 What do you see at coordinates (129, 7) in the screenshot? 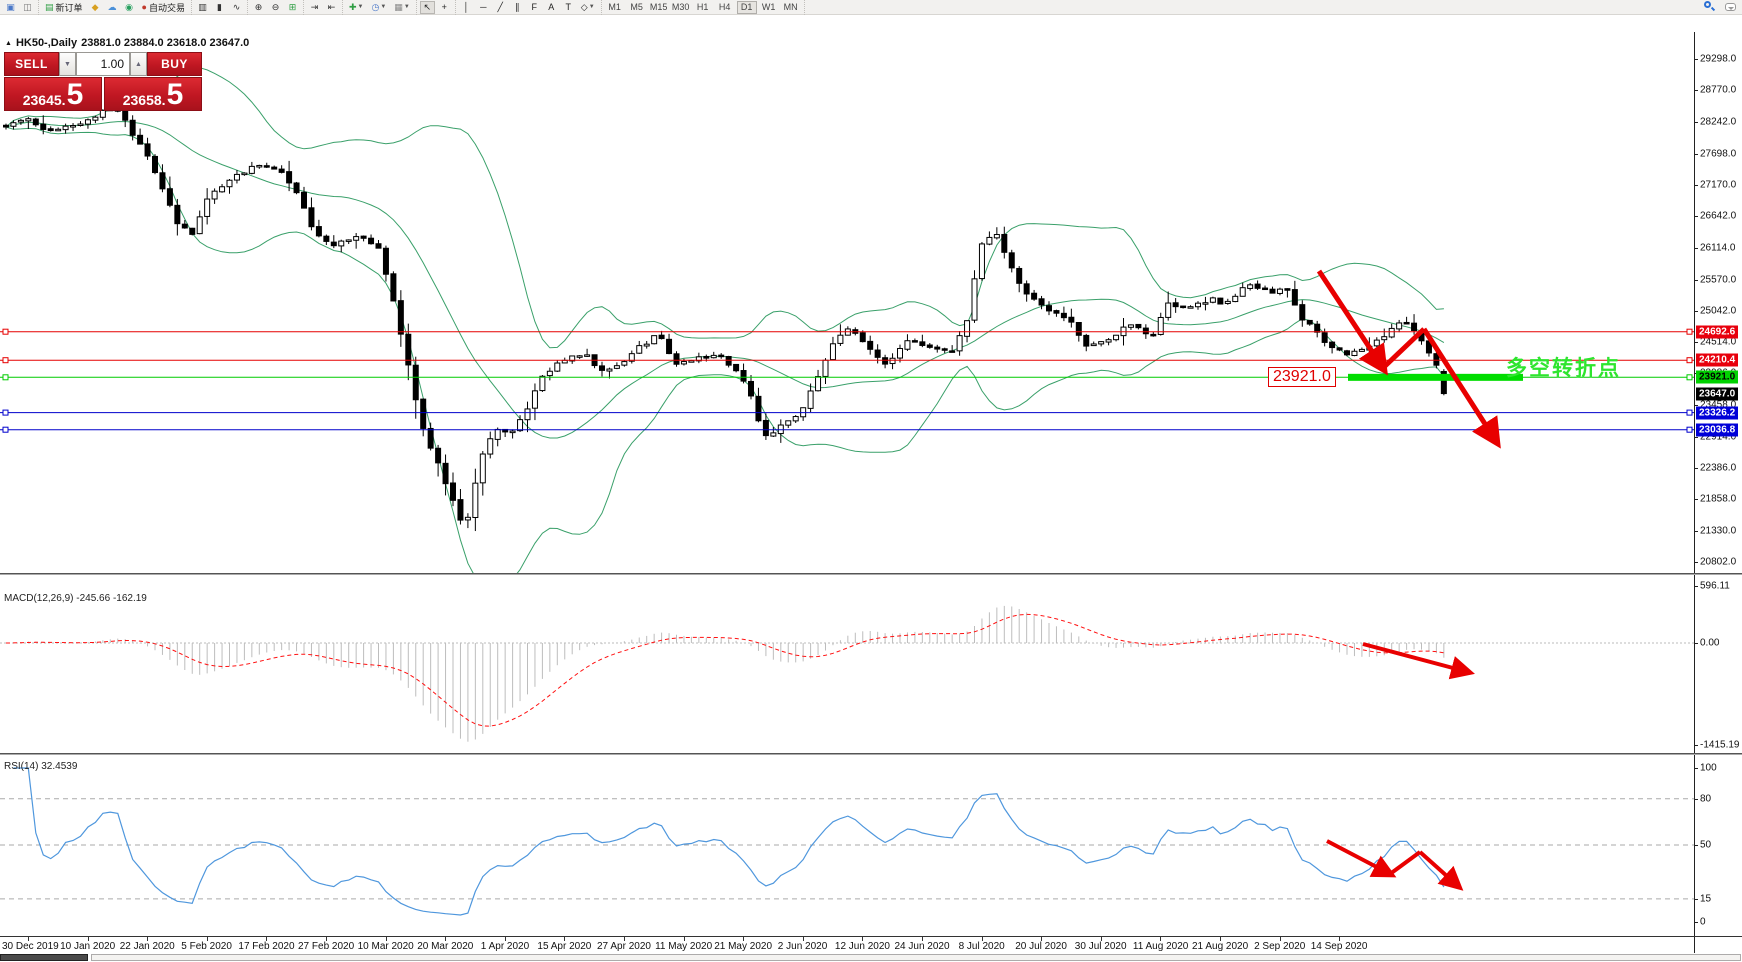
I see `signals-icon: ◉` at bounding box center [129, 7].